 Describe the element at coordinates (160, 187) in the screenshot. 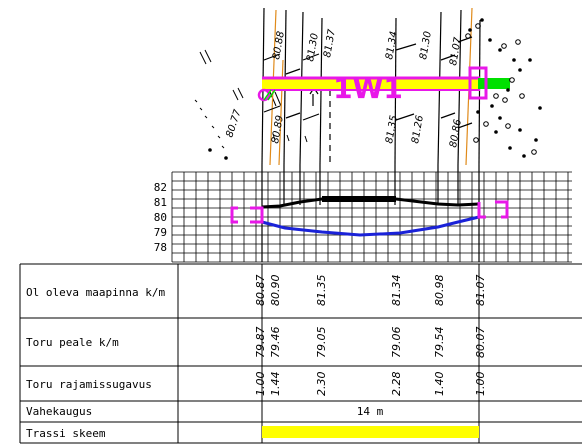

I see `y-tick-82: 82` at that location.